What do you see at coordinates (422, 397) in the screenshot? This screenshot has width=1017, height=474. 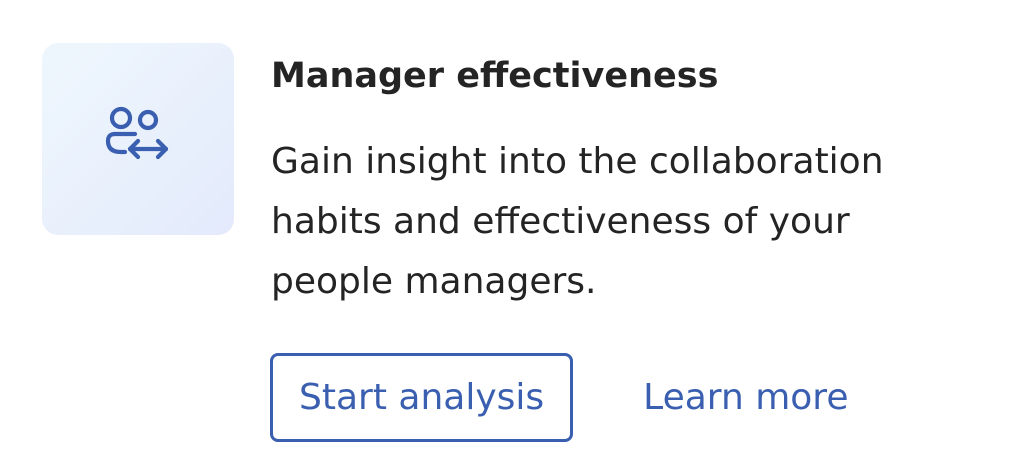 I see `start-analysis-button: Start analysis` at bounding box center [422, 397].